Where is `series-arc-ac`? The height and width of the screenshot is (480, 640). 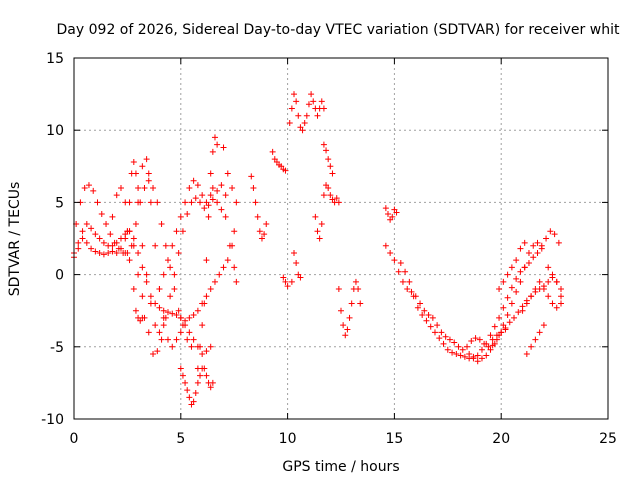
series-arc-ac is located at coordinates (535, 340).